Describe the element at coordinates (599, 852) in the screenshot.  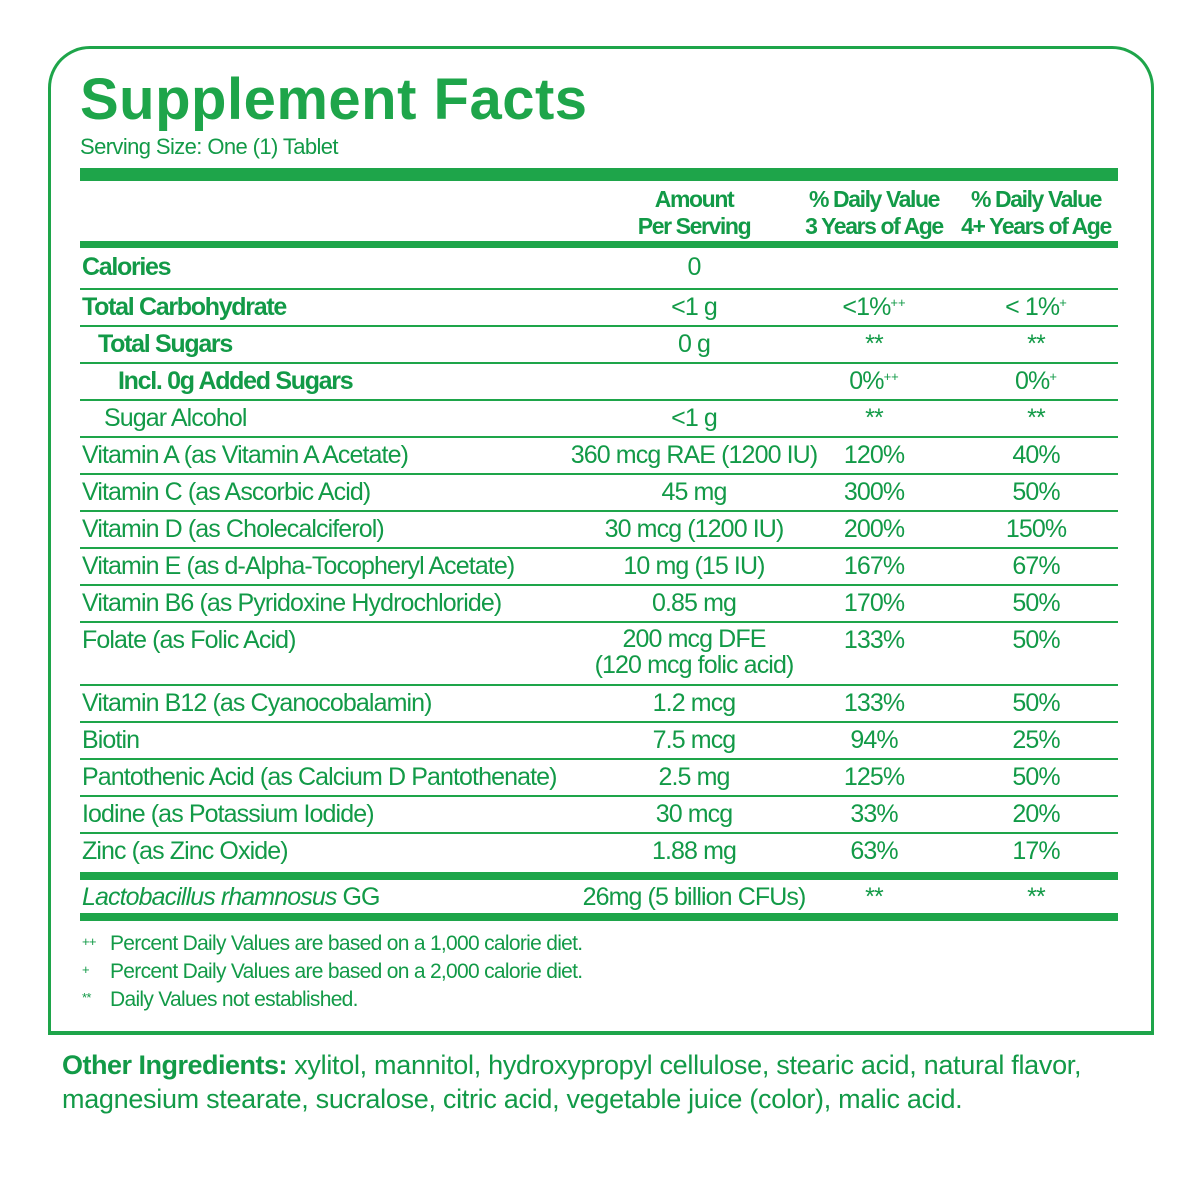
I see `table-row: Zinc (as Zinc Oxide) 1.88 mg 63% 17%` at that location.